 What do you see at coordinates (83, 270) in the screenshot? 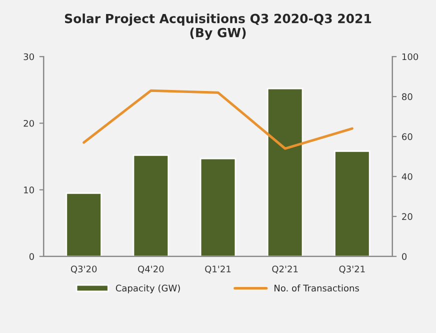
I see `x-tick-label: Q3'20` at bounding box center [83, 270].